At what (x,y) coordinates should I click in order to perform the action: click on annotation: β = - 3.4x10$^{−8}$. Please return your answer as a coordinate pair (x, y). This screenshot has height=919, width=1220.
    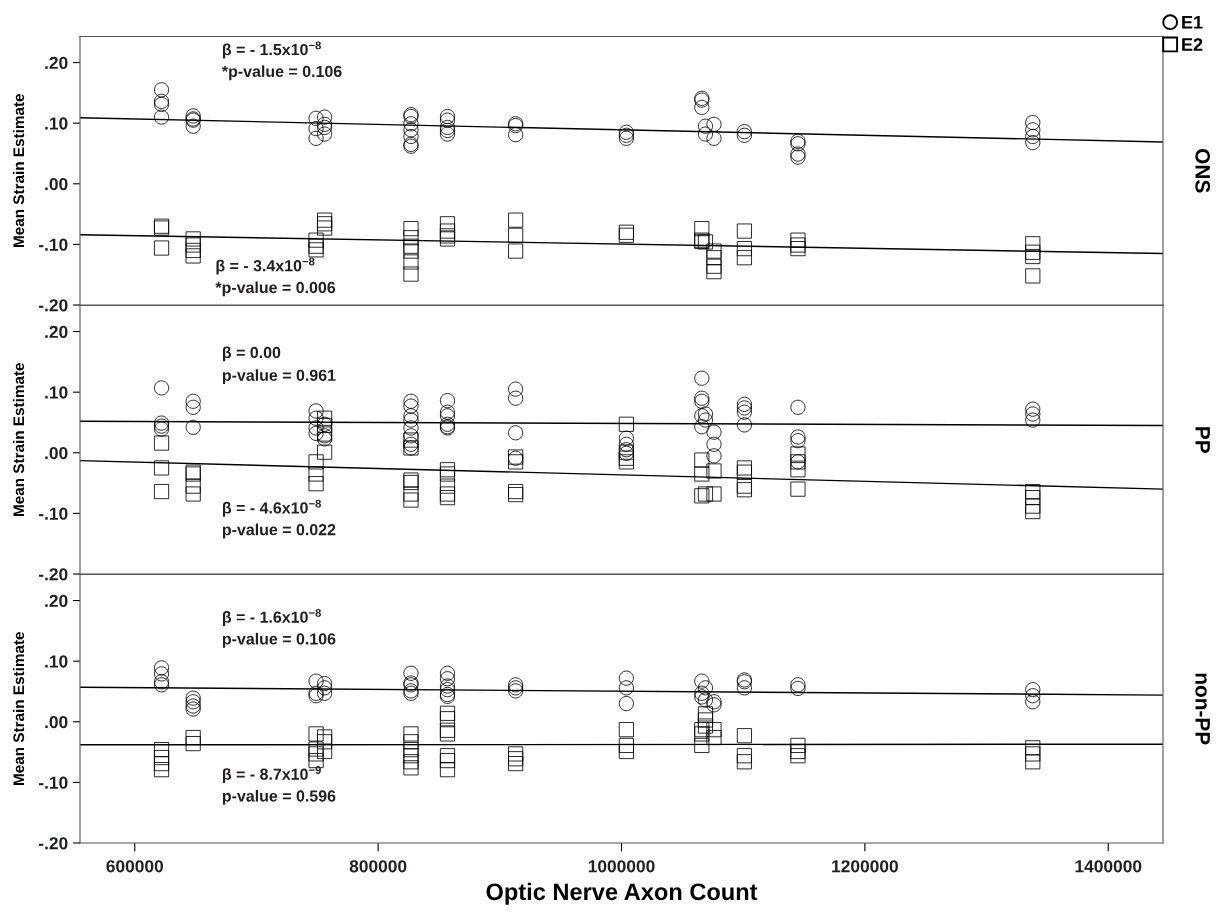
    Looking at the image, I should click on (265, 266).